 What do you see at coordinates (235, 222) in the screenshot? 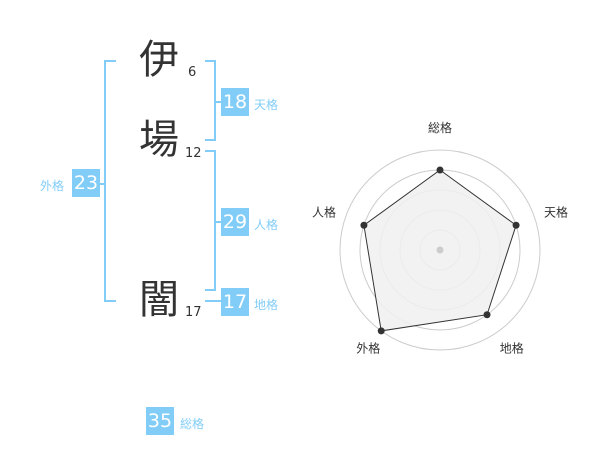
I see `jinkaku-value: 29` at bounding box center [235, 222].